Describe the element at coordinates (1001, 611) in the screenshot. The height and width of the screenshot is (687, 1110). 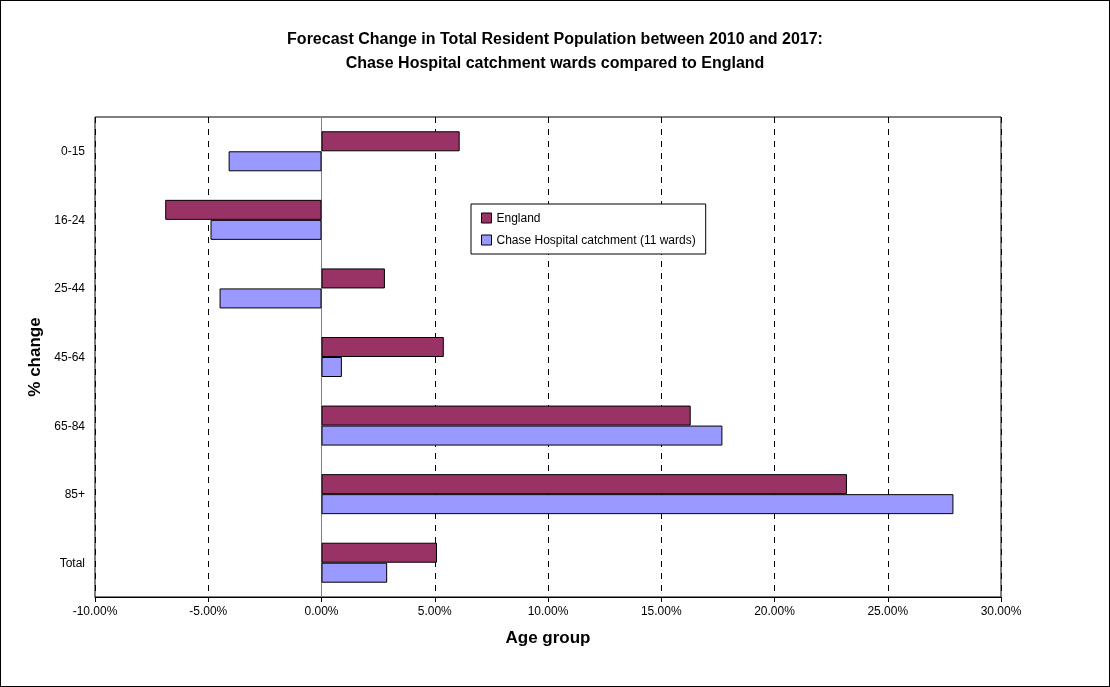
I see `x-tick-label: 30.00%` at that location.